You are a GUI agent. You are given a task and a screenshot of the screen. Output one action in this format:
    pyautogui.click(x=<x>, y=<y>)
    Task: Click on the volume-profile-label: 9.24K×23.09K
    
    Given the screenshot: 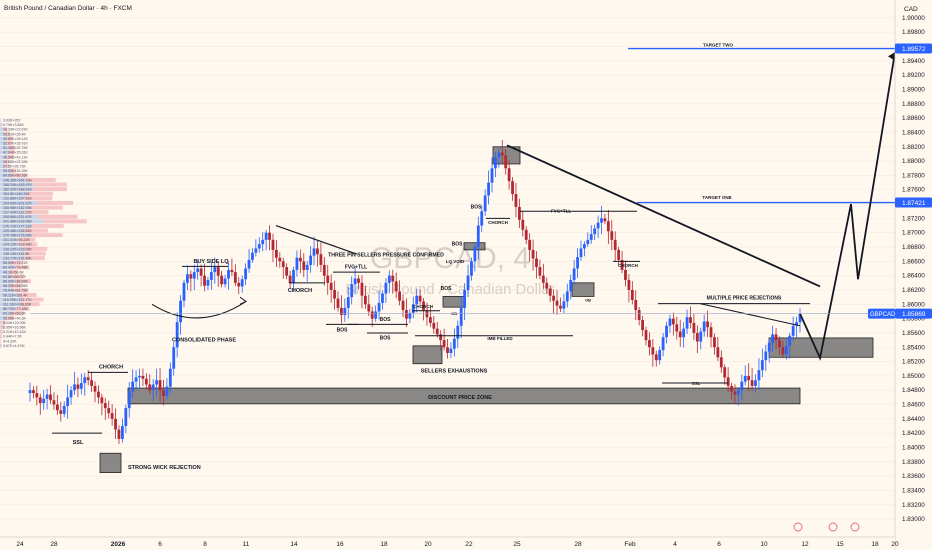 What is the action you would take?
    pyautogui.click(x=14, y=323)
    